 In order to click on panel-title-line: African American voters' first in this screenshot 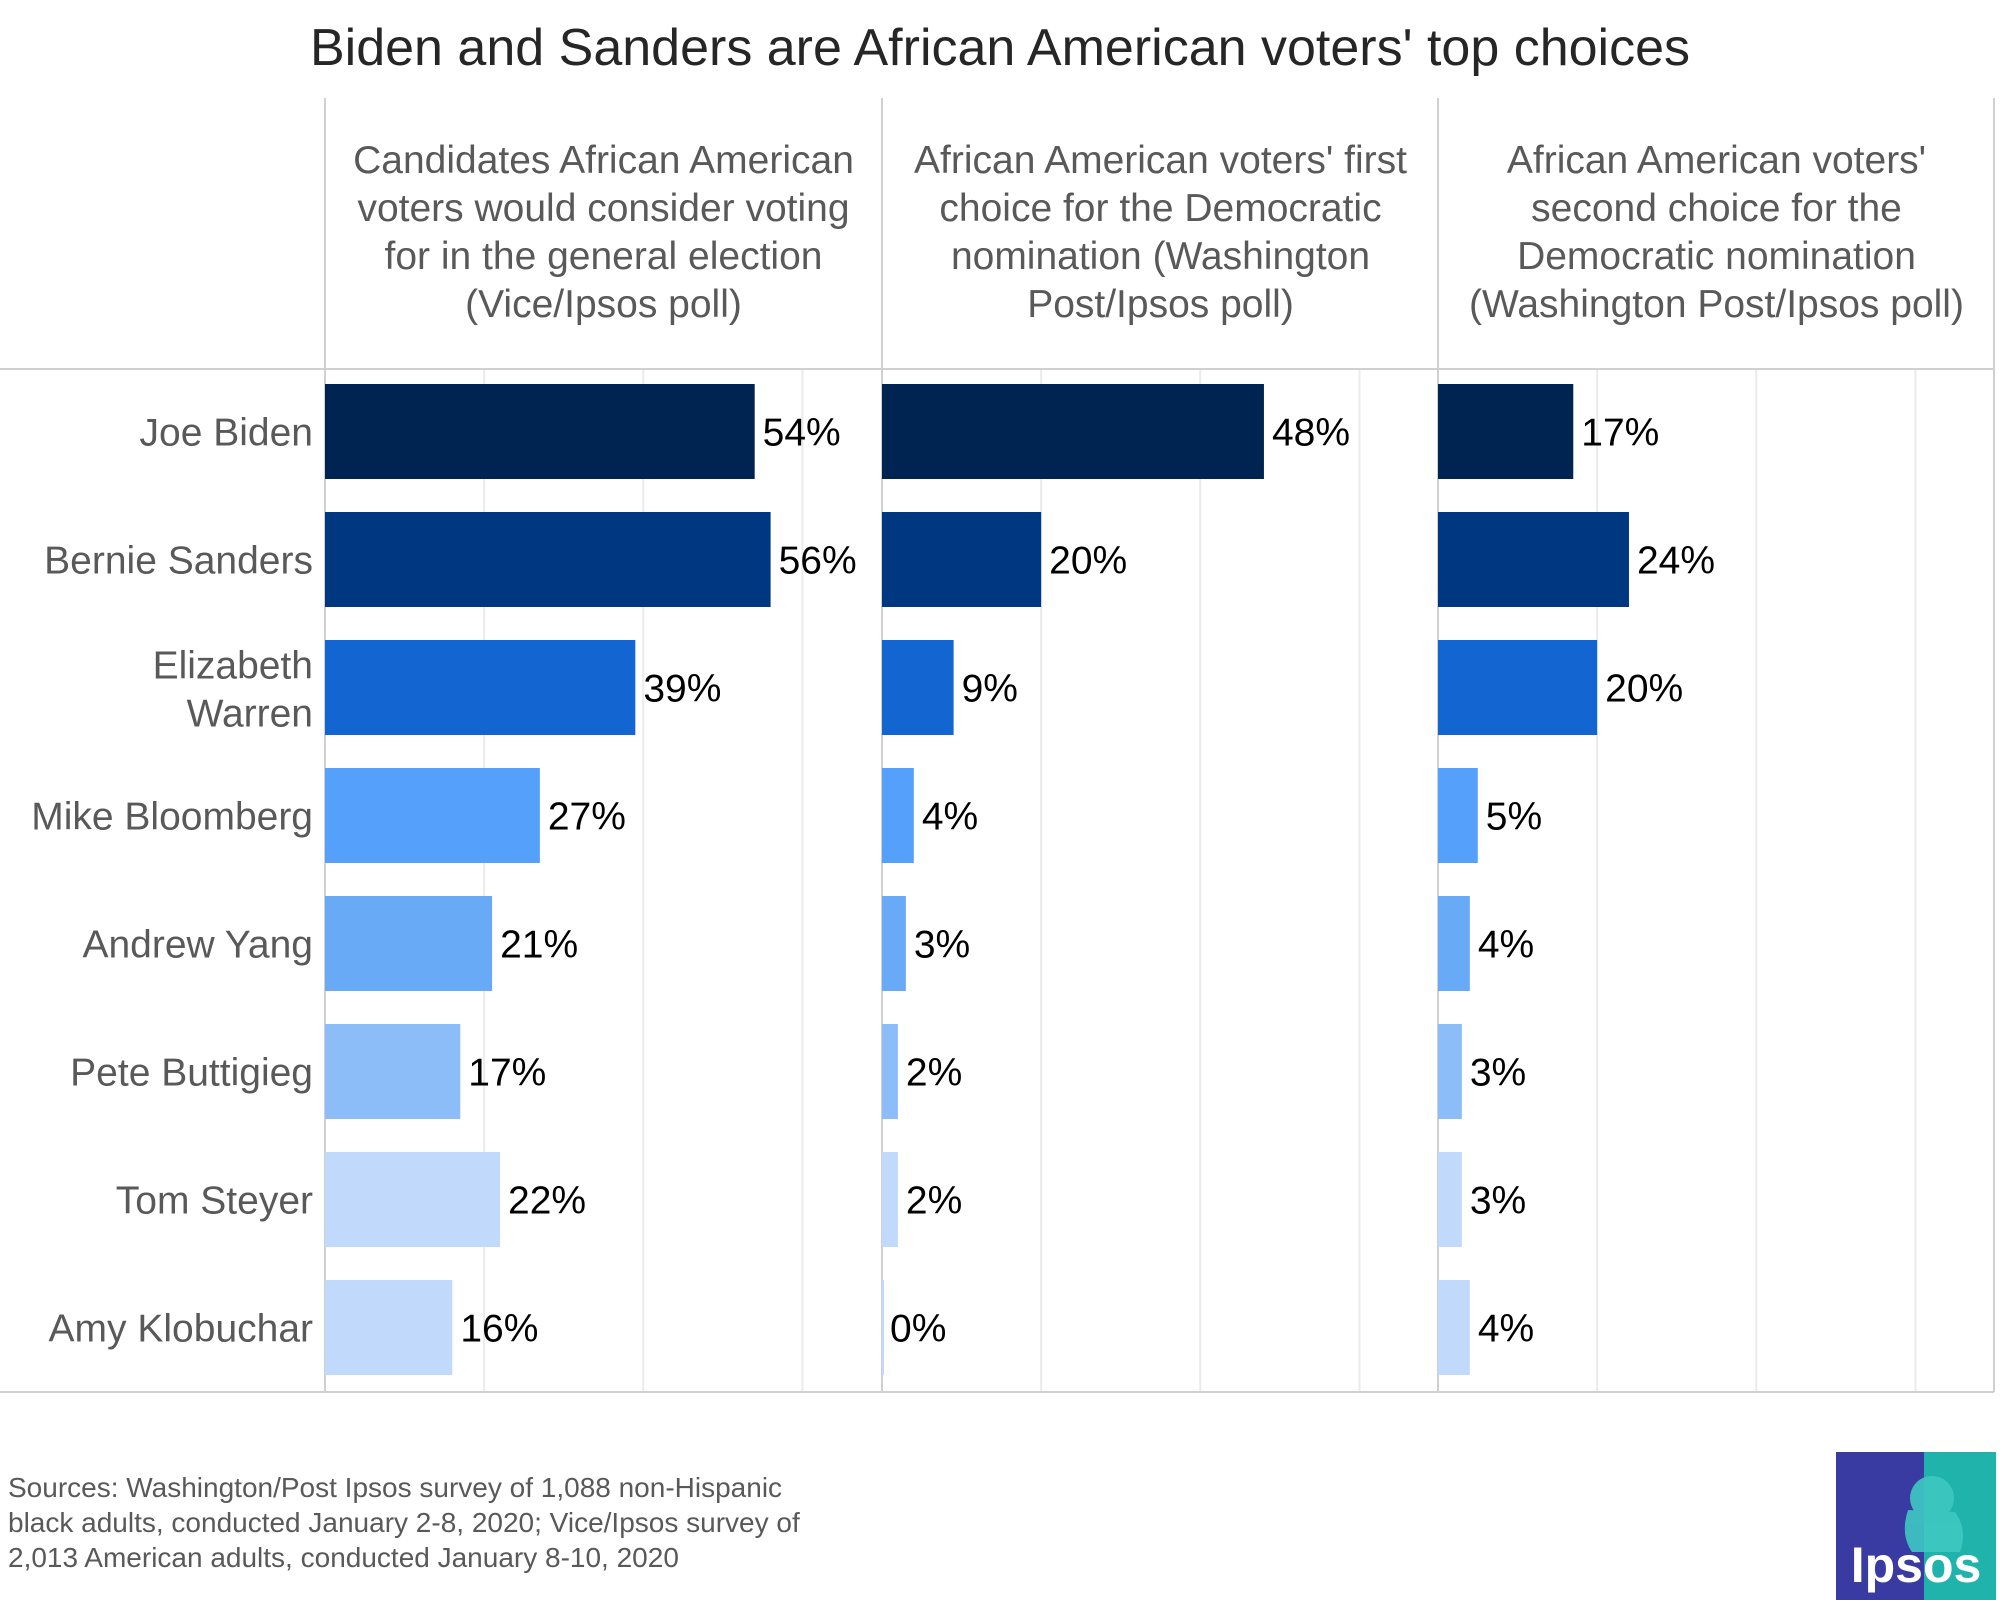, I will do `click(1160, 160)`.